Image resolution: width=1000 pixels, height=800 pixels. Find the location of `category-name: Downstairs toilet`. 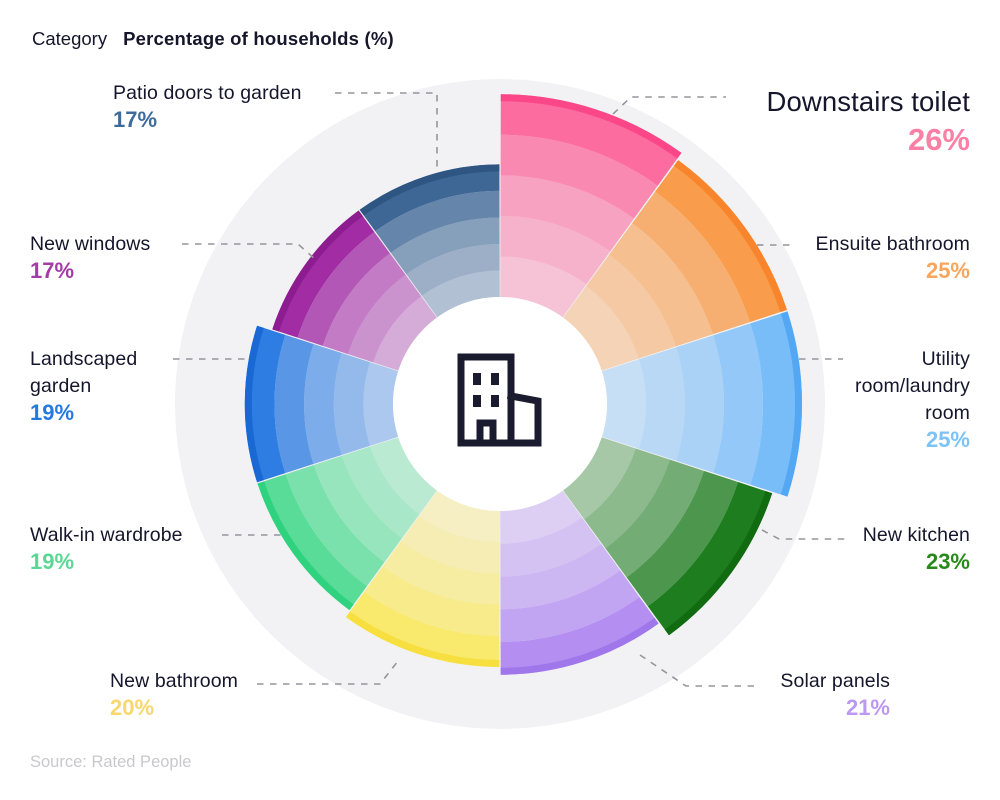

category-name: Downstairs toilet is located at coordinates (868, 101).